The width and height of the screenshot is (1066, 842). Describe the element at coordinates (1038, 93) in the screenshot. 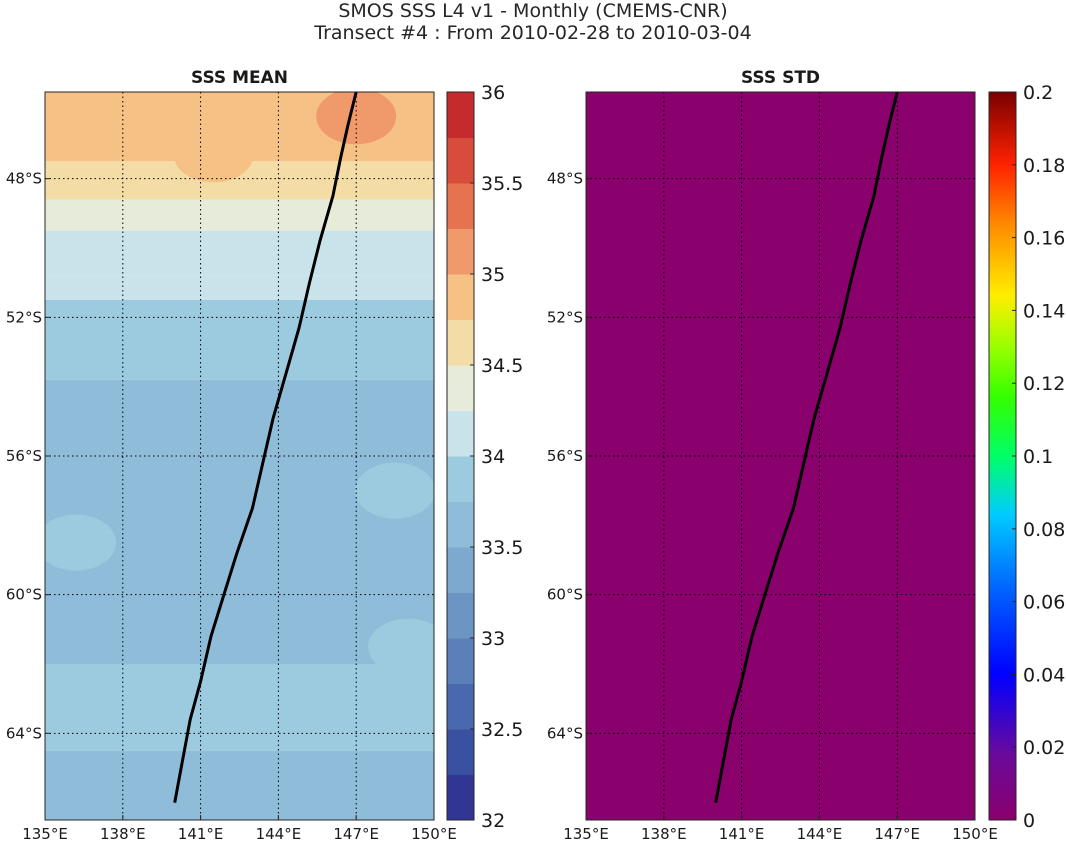

I see `colorbar-tick-label: 0.2` at that location.